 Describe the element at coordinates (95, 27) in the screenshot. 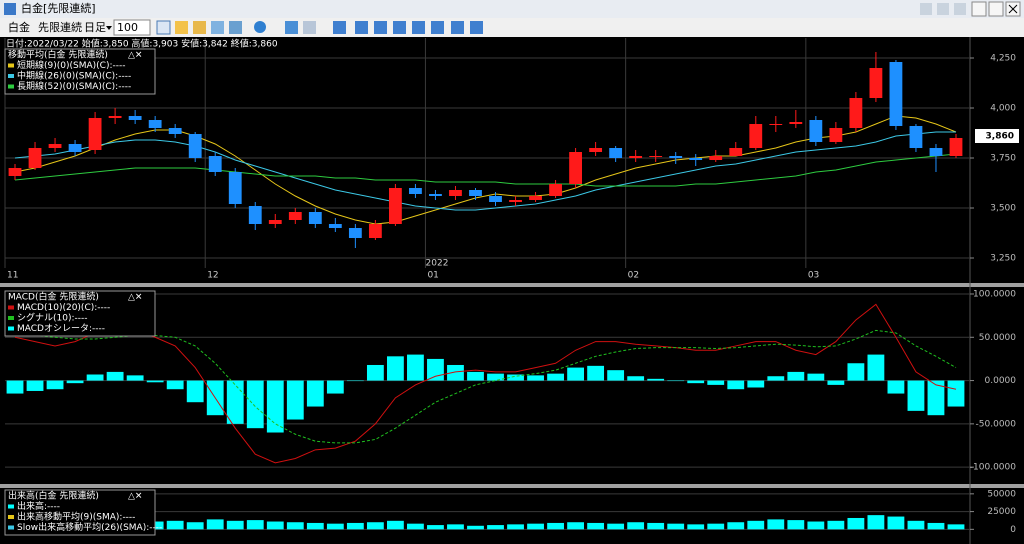

I see `period-select: 日足` at that location.